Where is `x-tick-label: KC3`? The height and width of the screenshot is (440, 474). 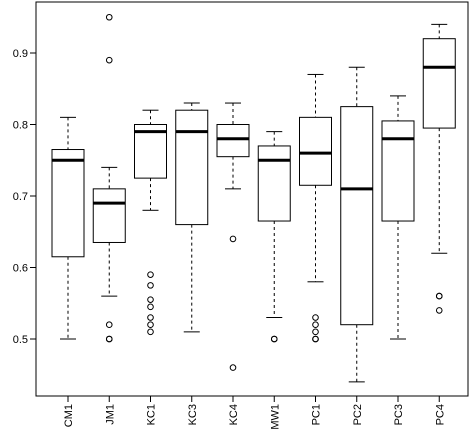 x-tick-label: KC3 is located at coordinates (193, 414).